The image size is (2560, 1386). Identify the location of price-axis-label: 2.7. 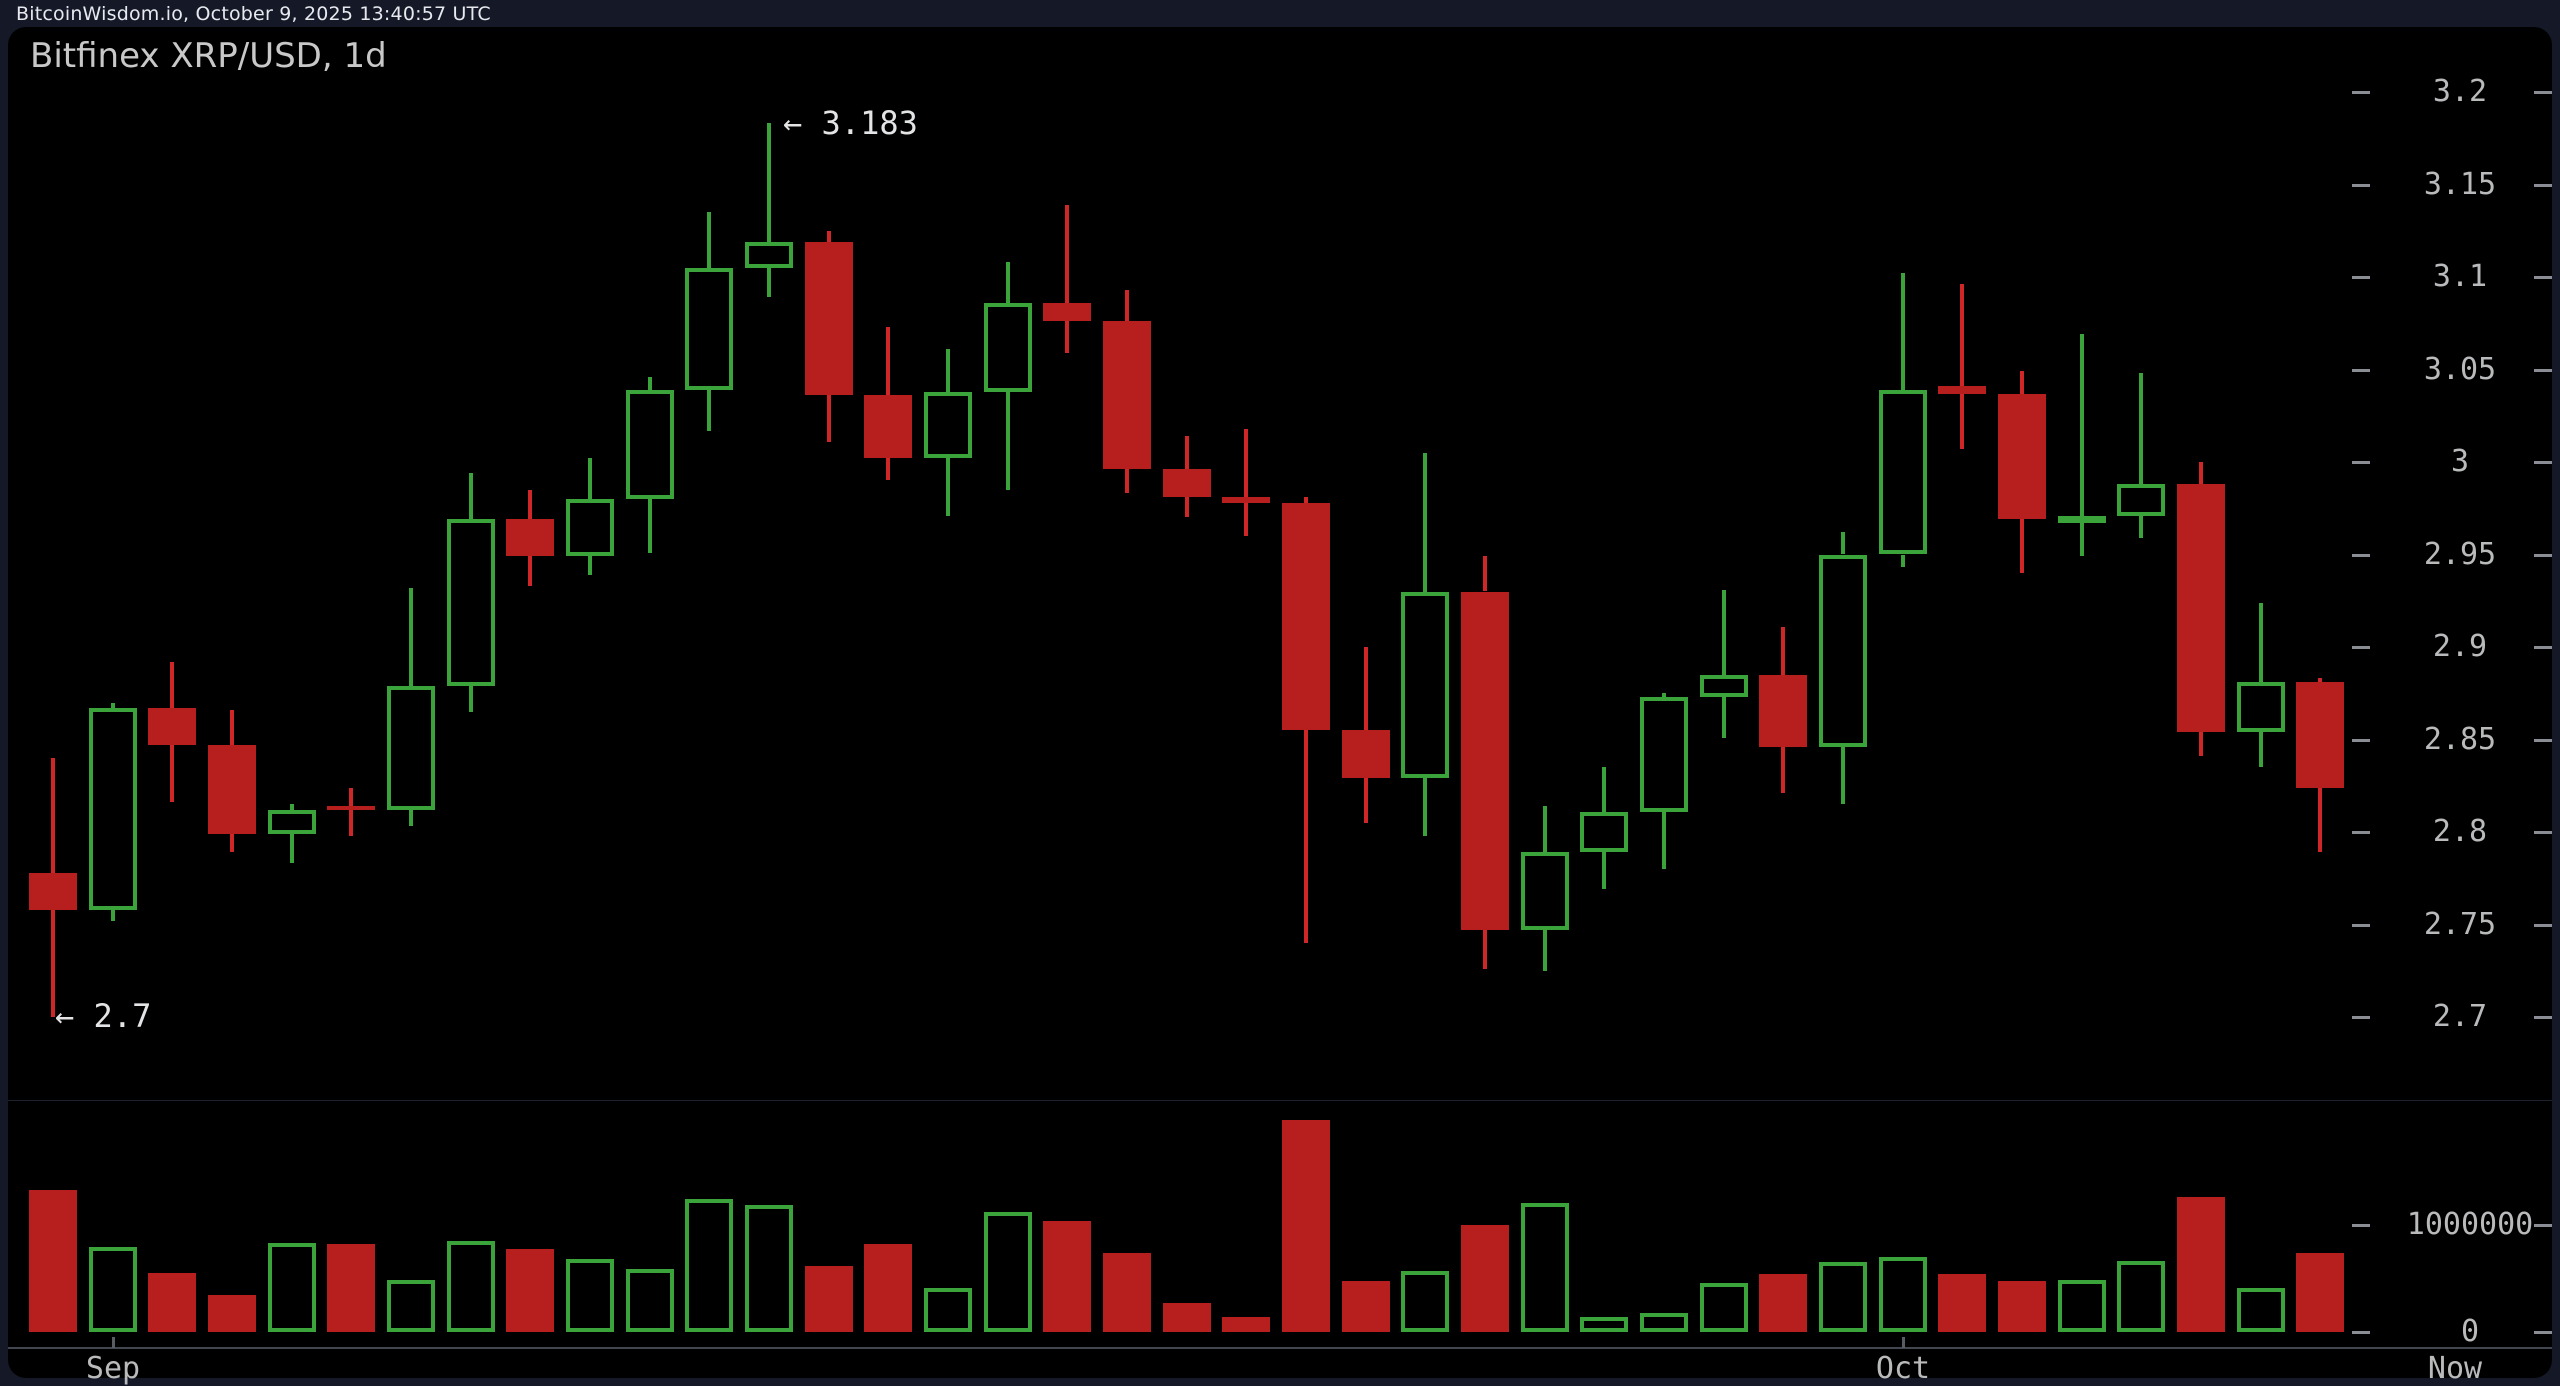
(2460, 1016).